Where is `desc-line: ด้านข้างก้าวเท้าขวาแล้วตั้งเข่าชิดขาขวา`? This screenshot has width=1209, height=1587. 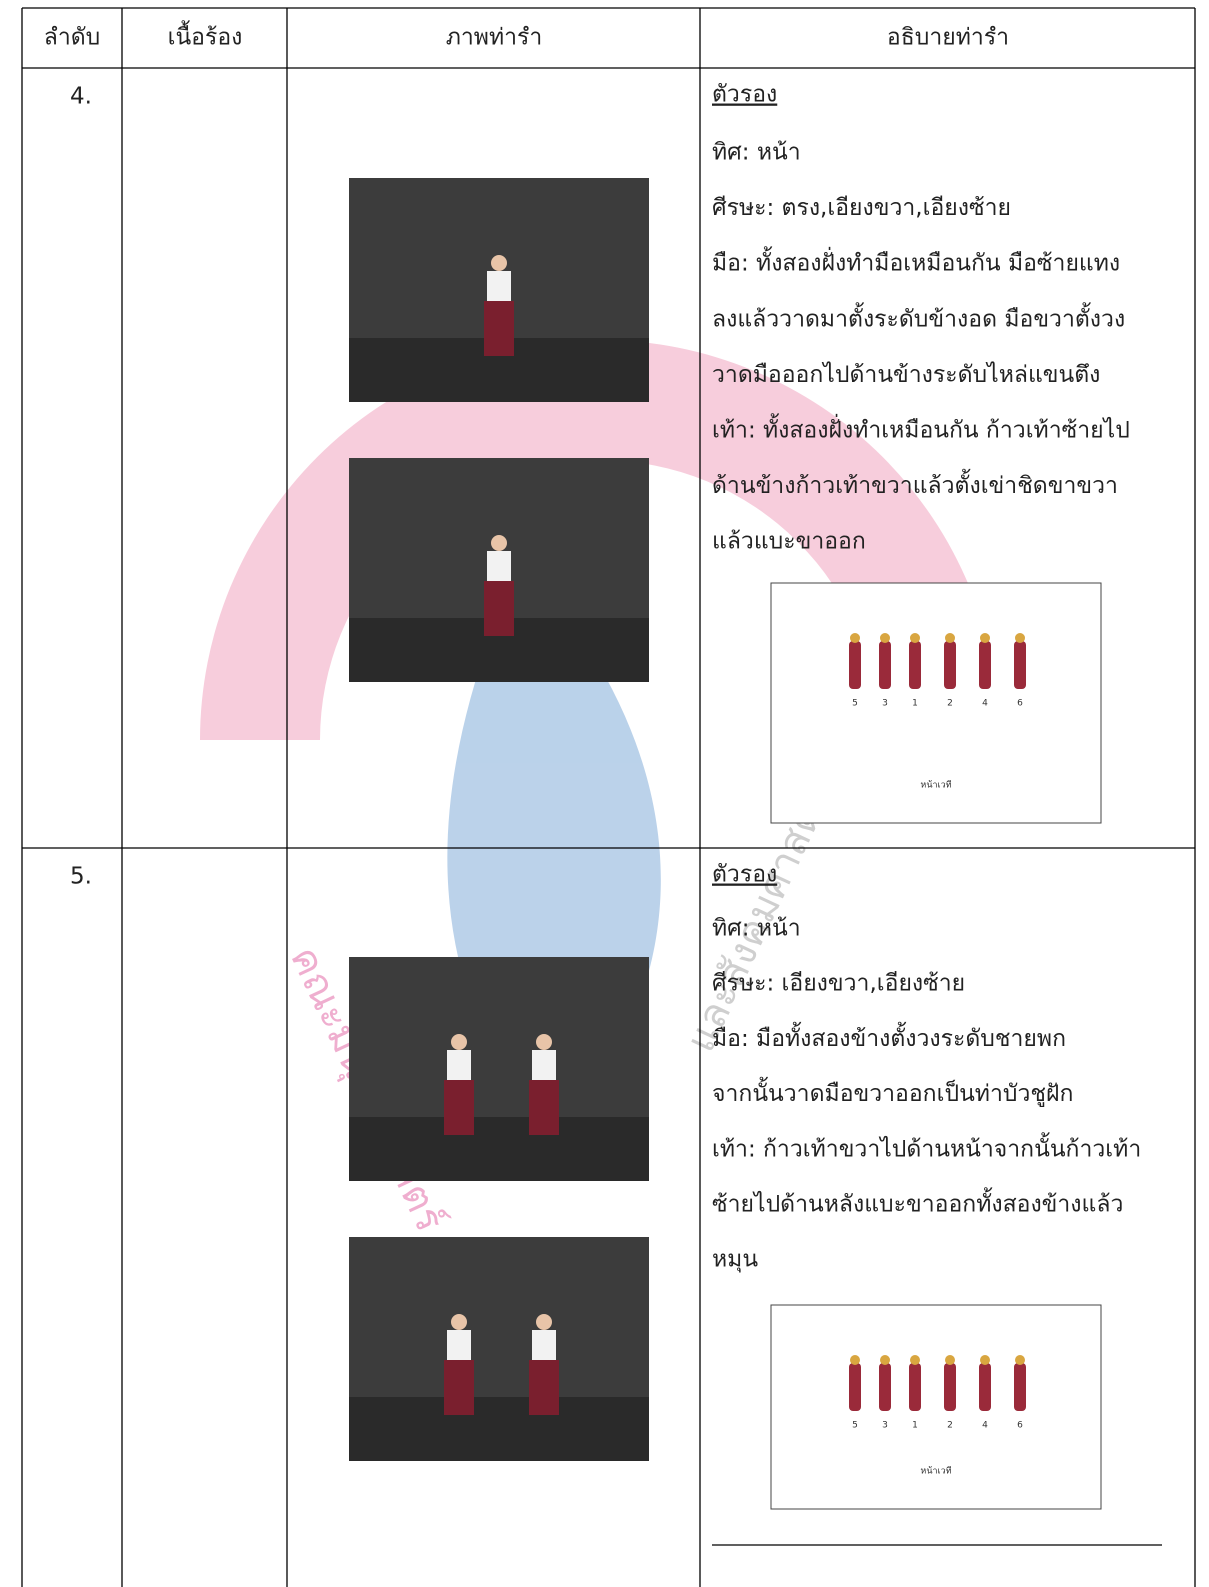
desc-line: ด้านข้างก้าวเท้าขวาแล้วตั้งเข่าชิดขาขวา is located at coordinates (915, 484).